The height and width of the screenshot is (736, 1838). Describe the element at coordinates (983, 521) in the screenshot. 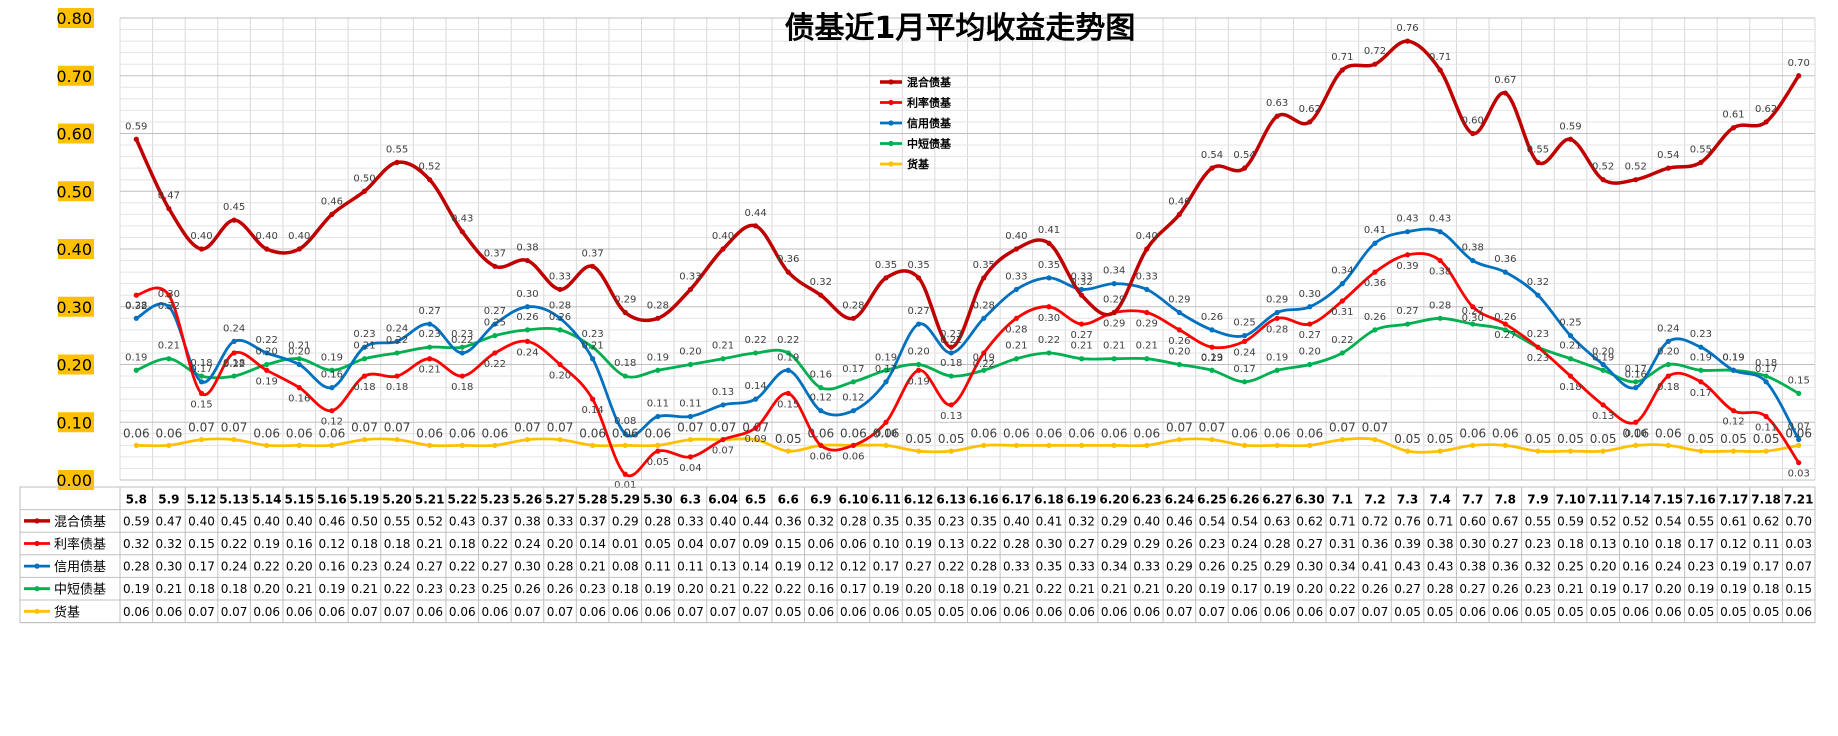

I see `table-cell: 0.35` at that location.